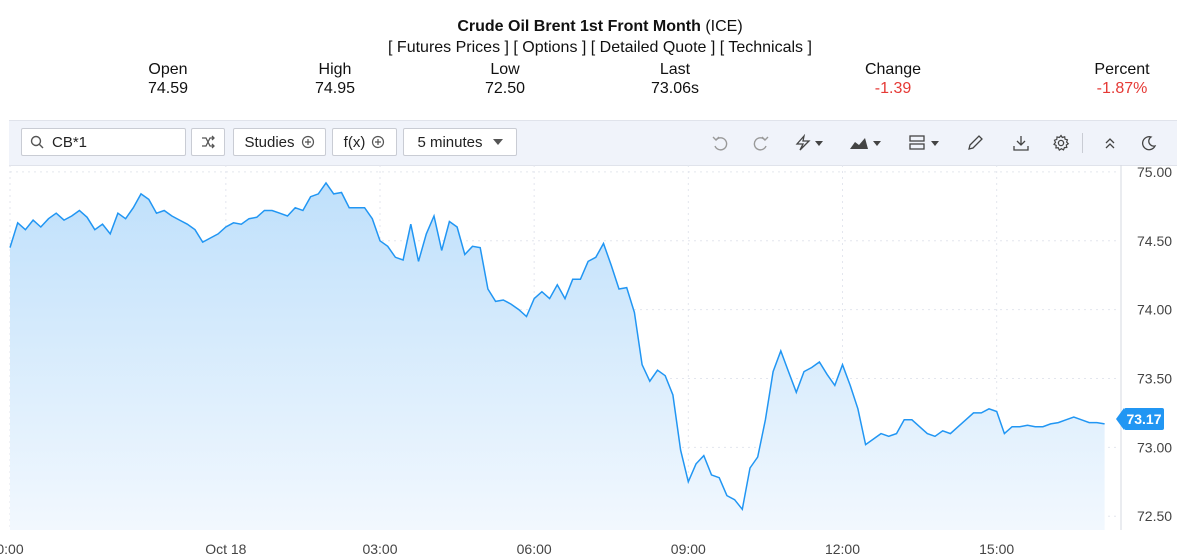  I want to click on draw-button, so click(975, 143).